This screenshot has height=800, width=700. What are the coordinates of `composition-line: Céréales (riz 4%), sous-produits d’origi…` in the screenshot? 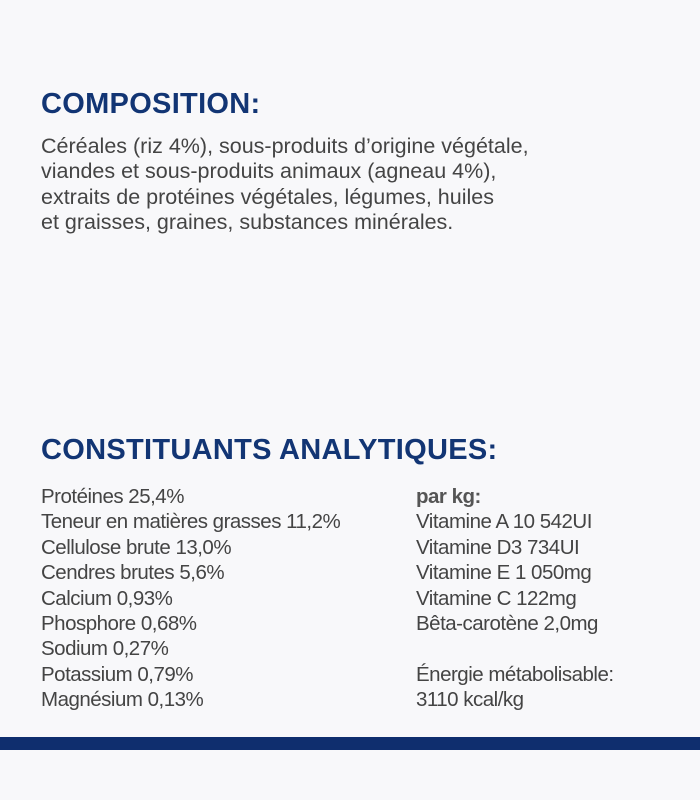 It's located at (285, 146).